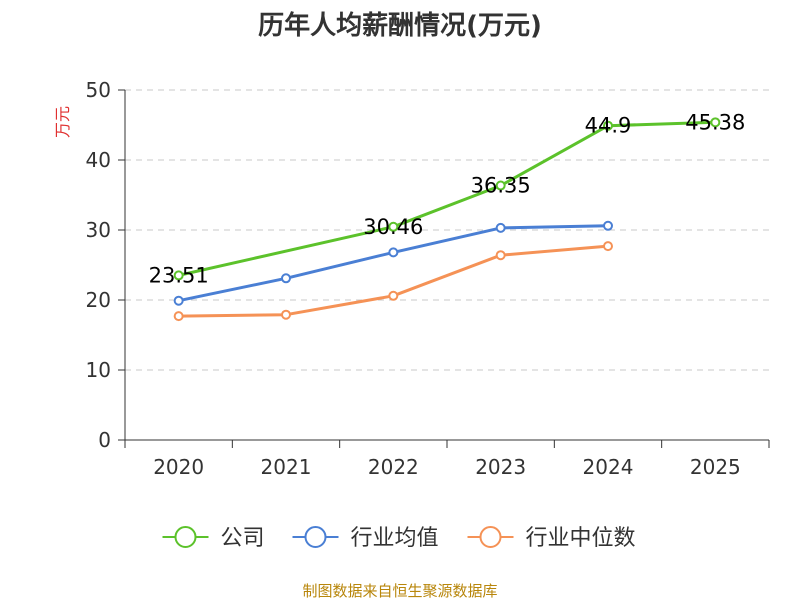  I want to click on x-tick-label: 2021, so click(286, 467).